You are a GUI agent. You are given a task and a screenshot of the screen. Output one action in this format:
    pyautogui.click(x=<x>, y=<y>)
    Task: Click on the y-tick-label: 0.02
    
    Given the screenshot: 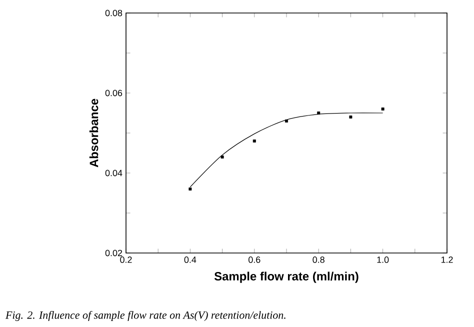 What is the action you would take?
    pyautogui.click(x=113, y=253)
    